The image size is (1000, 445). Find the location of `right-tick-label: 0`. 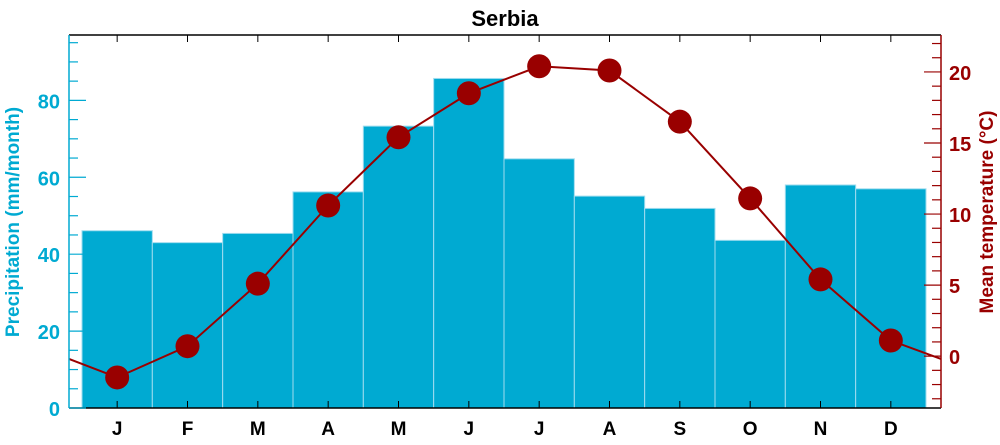

right-tick-label: 0 is located at coordinates (954, 358).